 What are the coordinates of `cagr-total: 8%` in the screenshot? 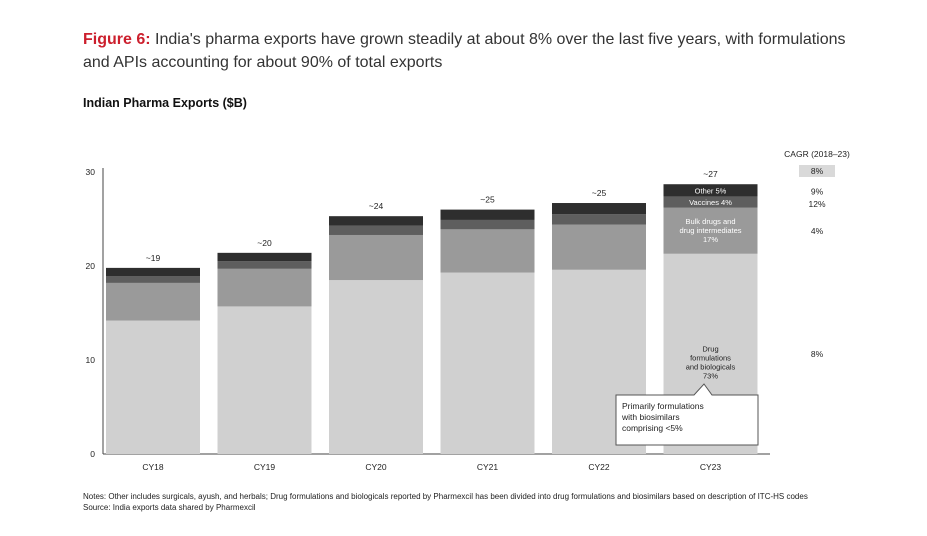 It's located at (817, 171).